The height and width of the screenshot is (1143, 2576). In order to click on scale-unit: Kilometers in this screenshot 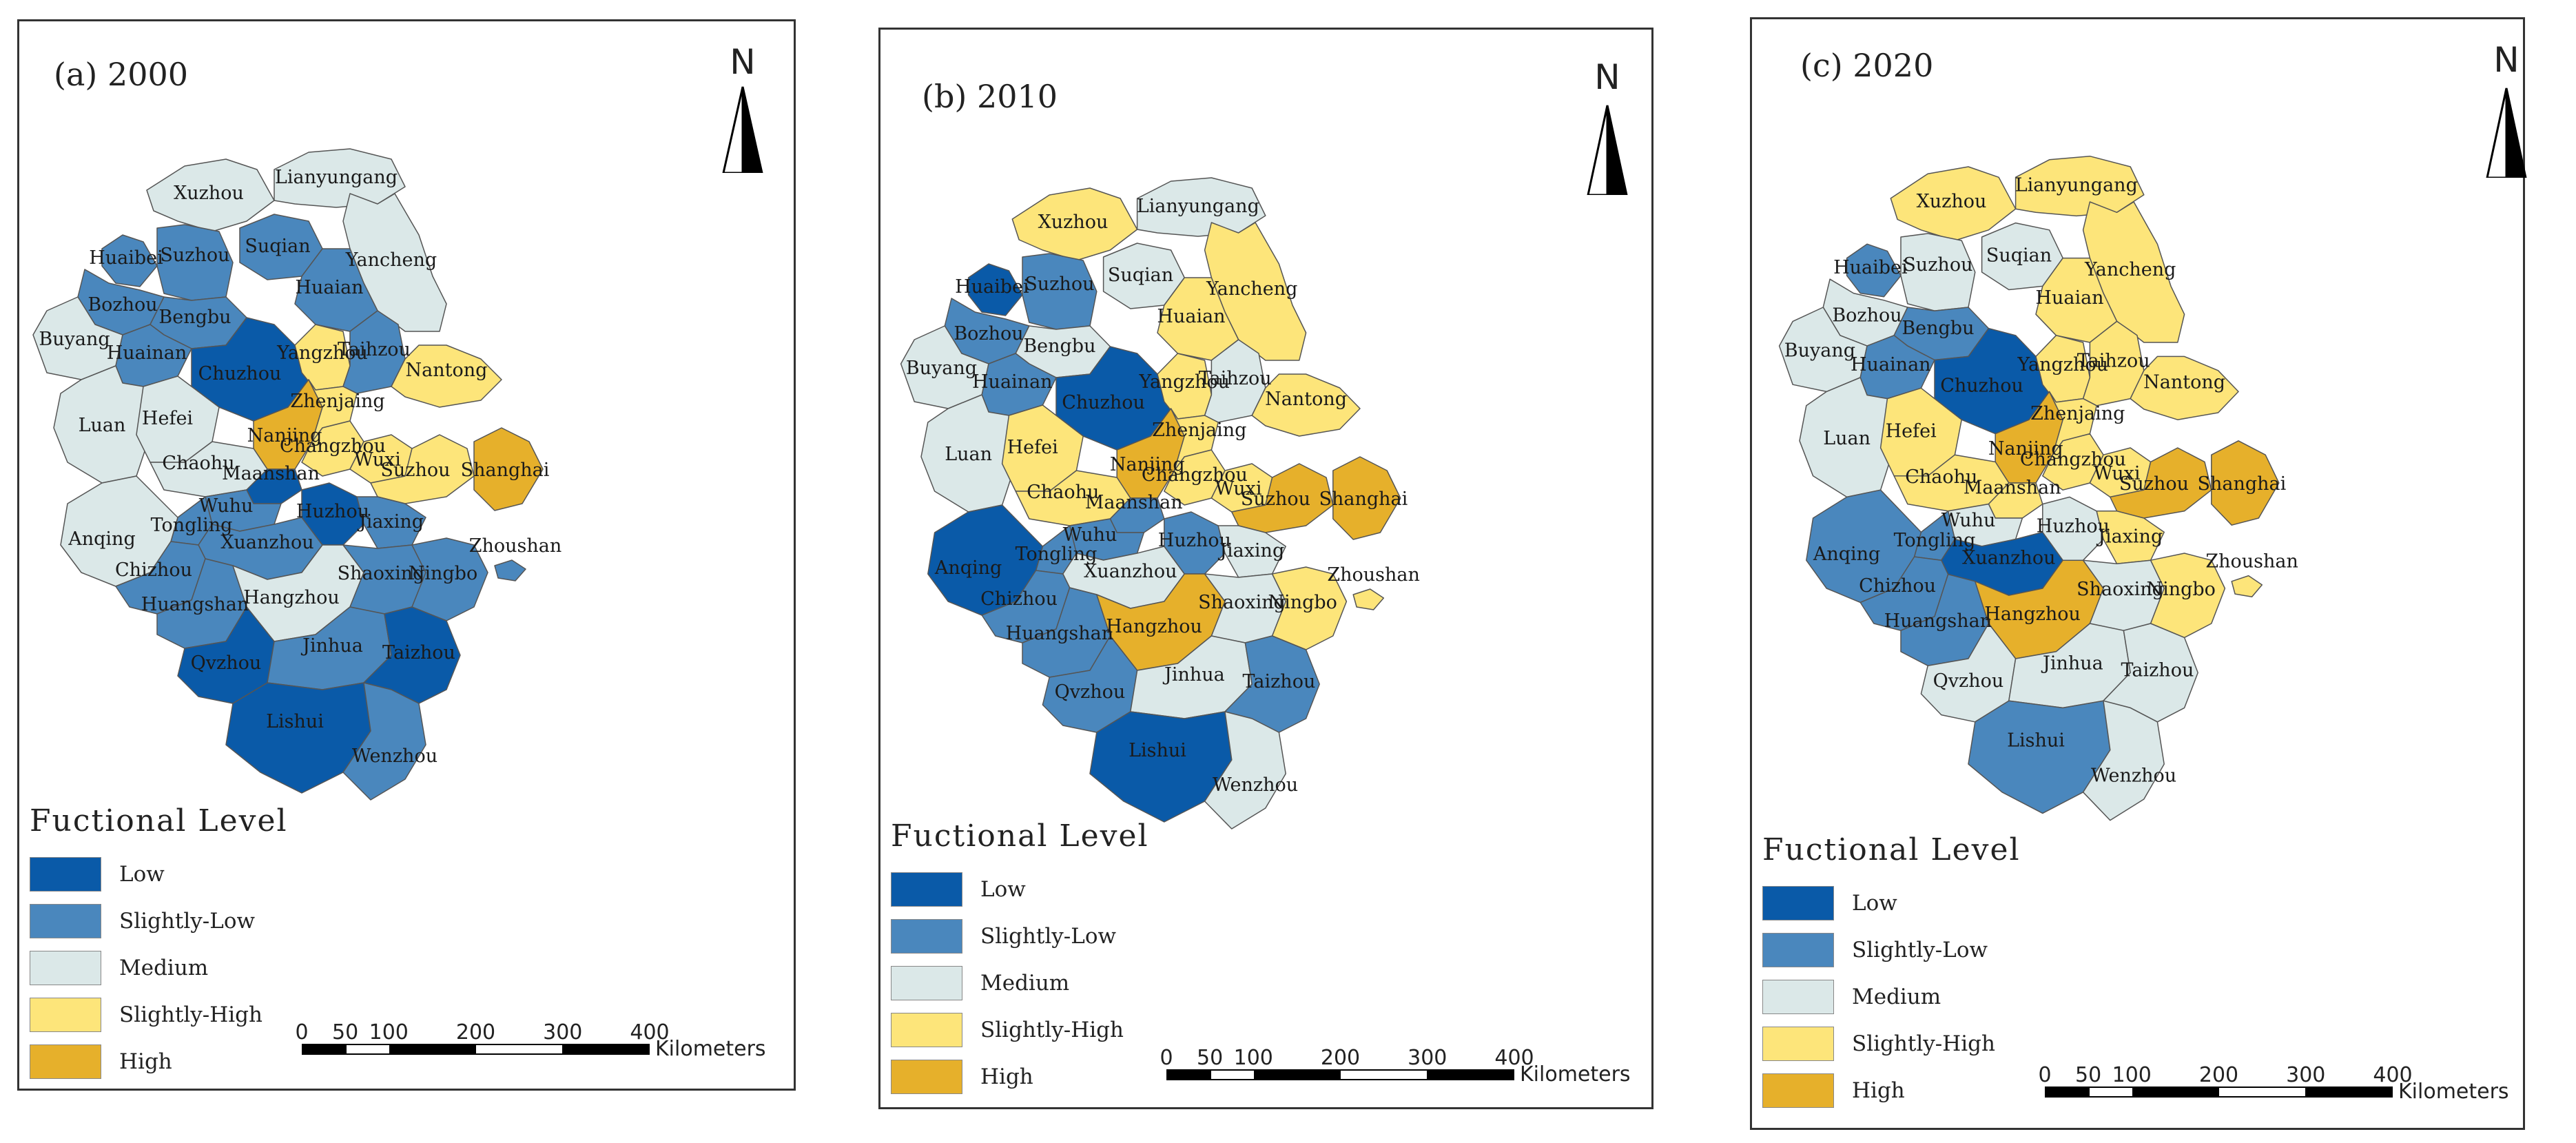, I will do `click(1575, 1074)`.